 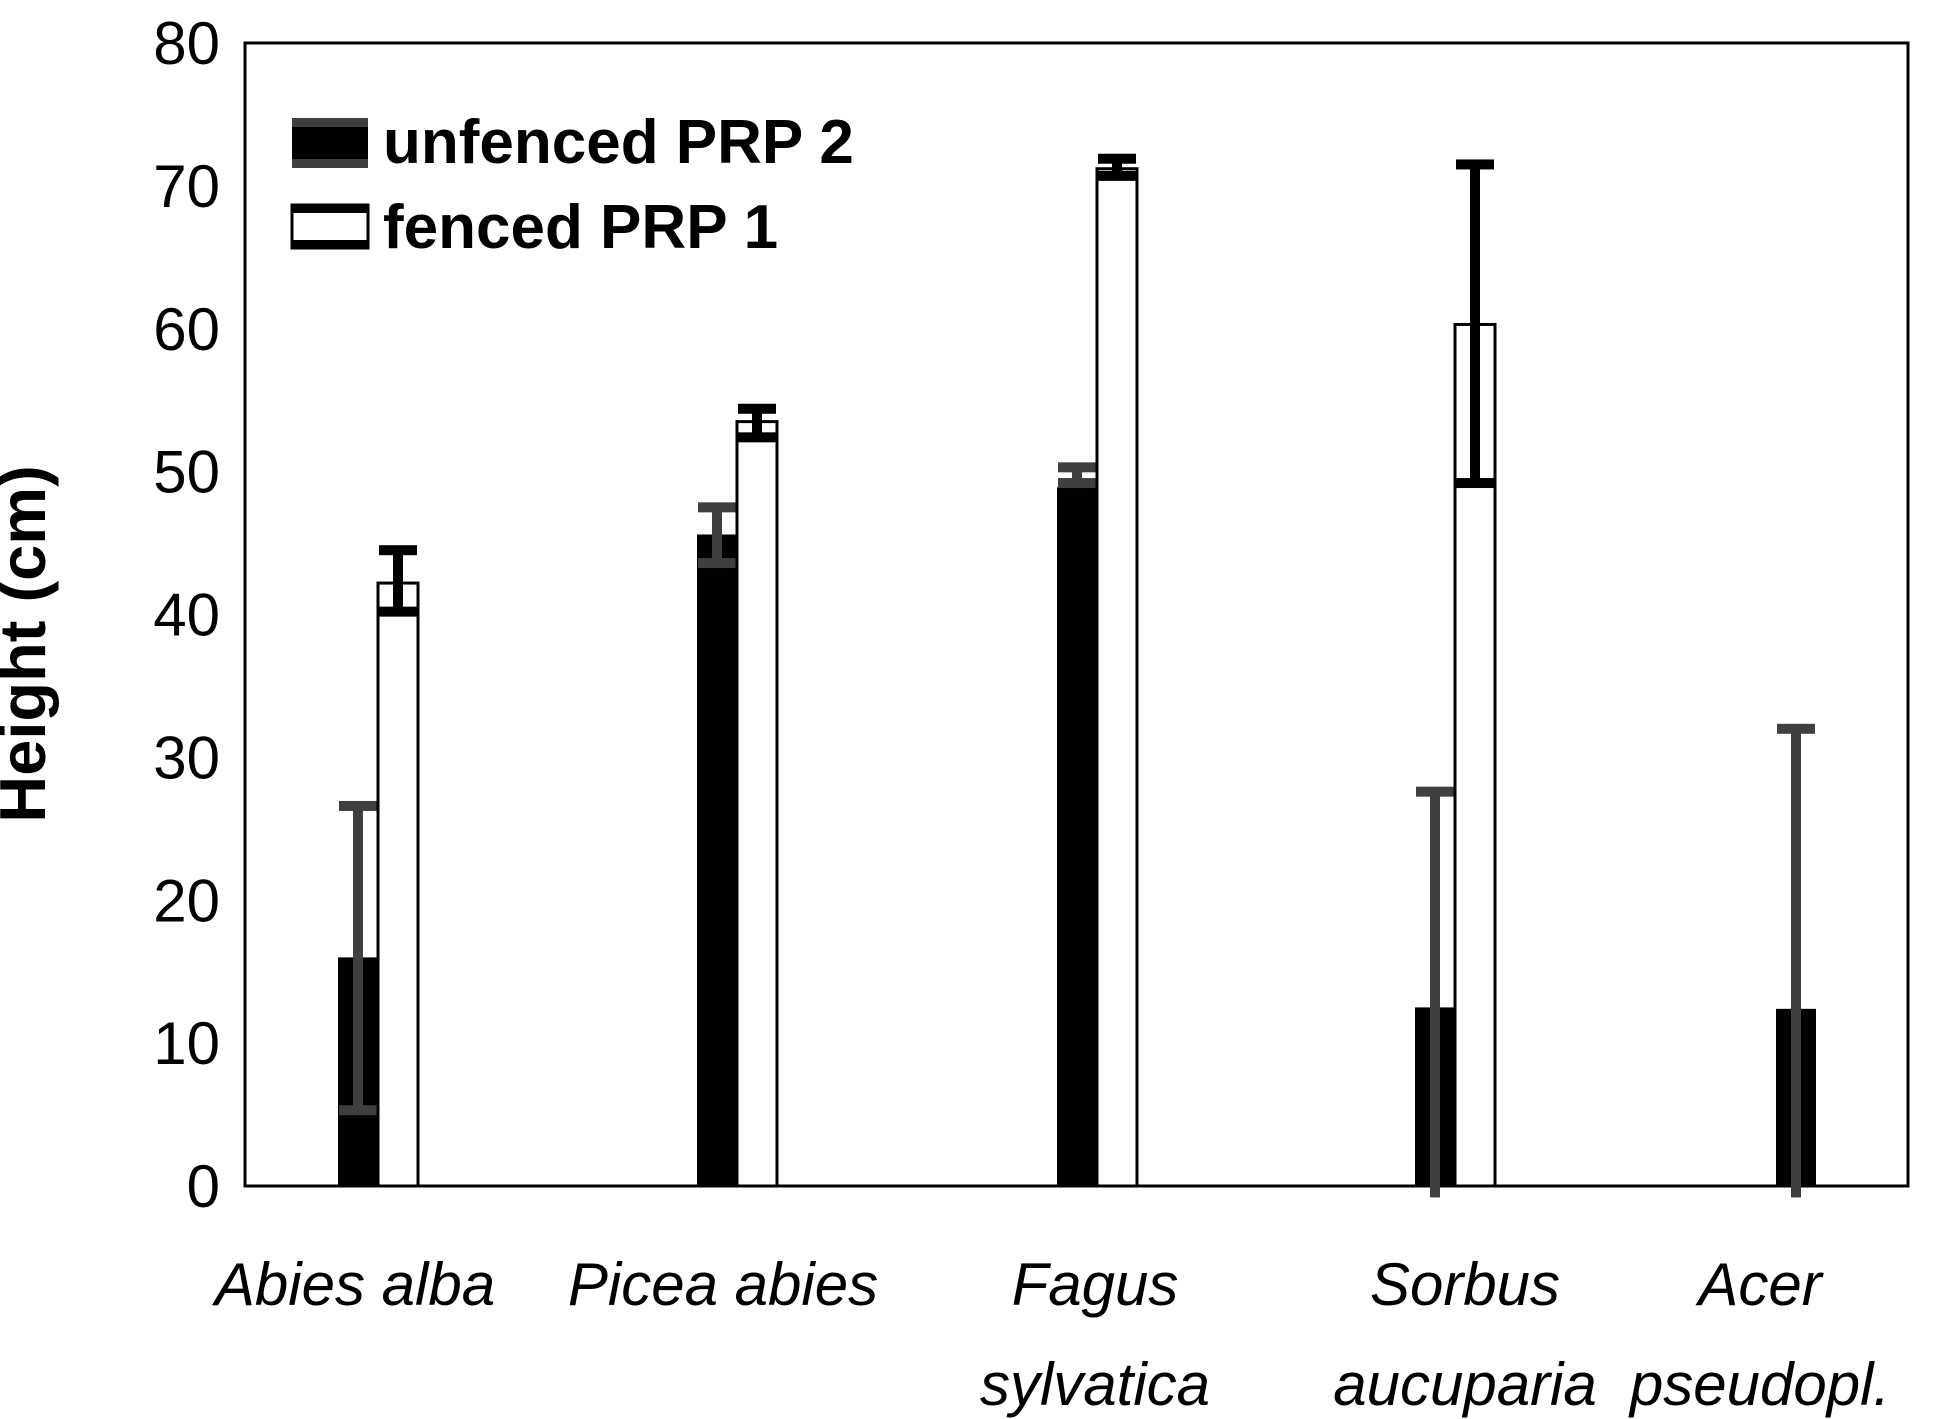 What do you see at coordinates (1465, 1284) in the screenshot?
I see `x-category-label: Sorbus` at bounding box center [1465, 1284].